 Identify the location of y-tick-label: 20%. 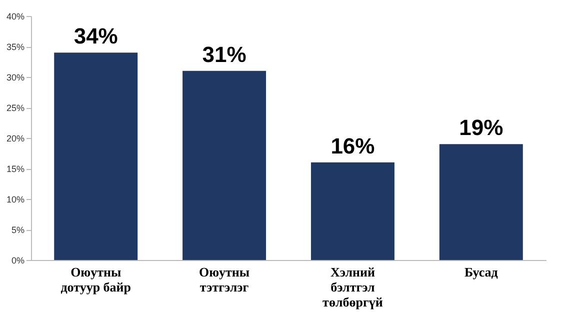
(15, 139).